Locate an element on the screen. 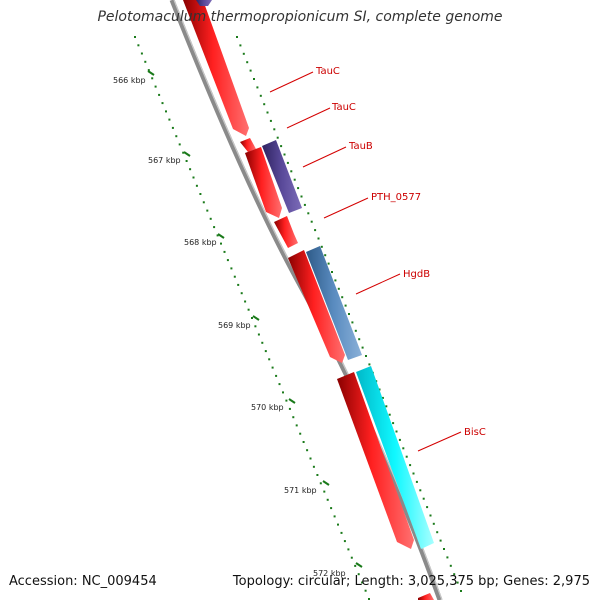 Image resolution: width=600 pixels, height=600 pixels. gene-label-hgdb: HgdB is located at coordinates (416, 274).